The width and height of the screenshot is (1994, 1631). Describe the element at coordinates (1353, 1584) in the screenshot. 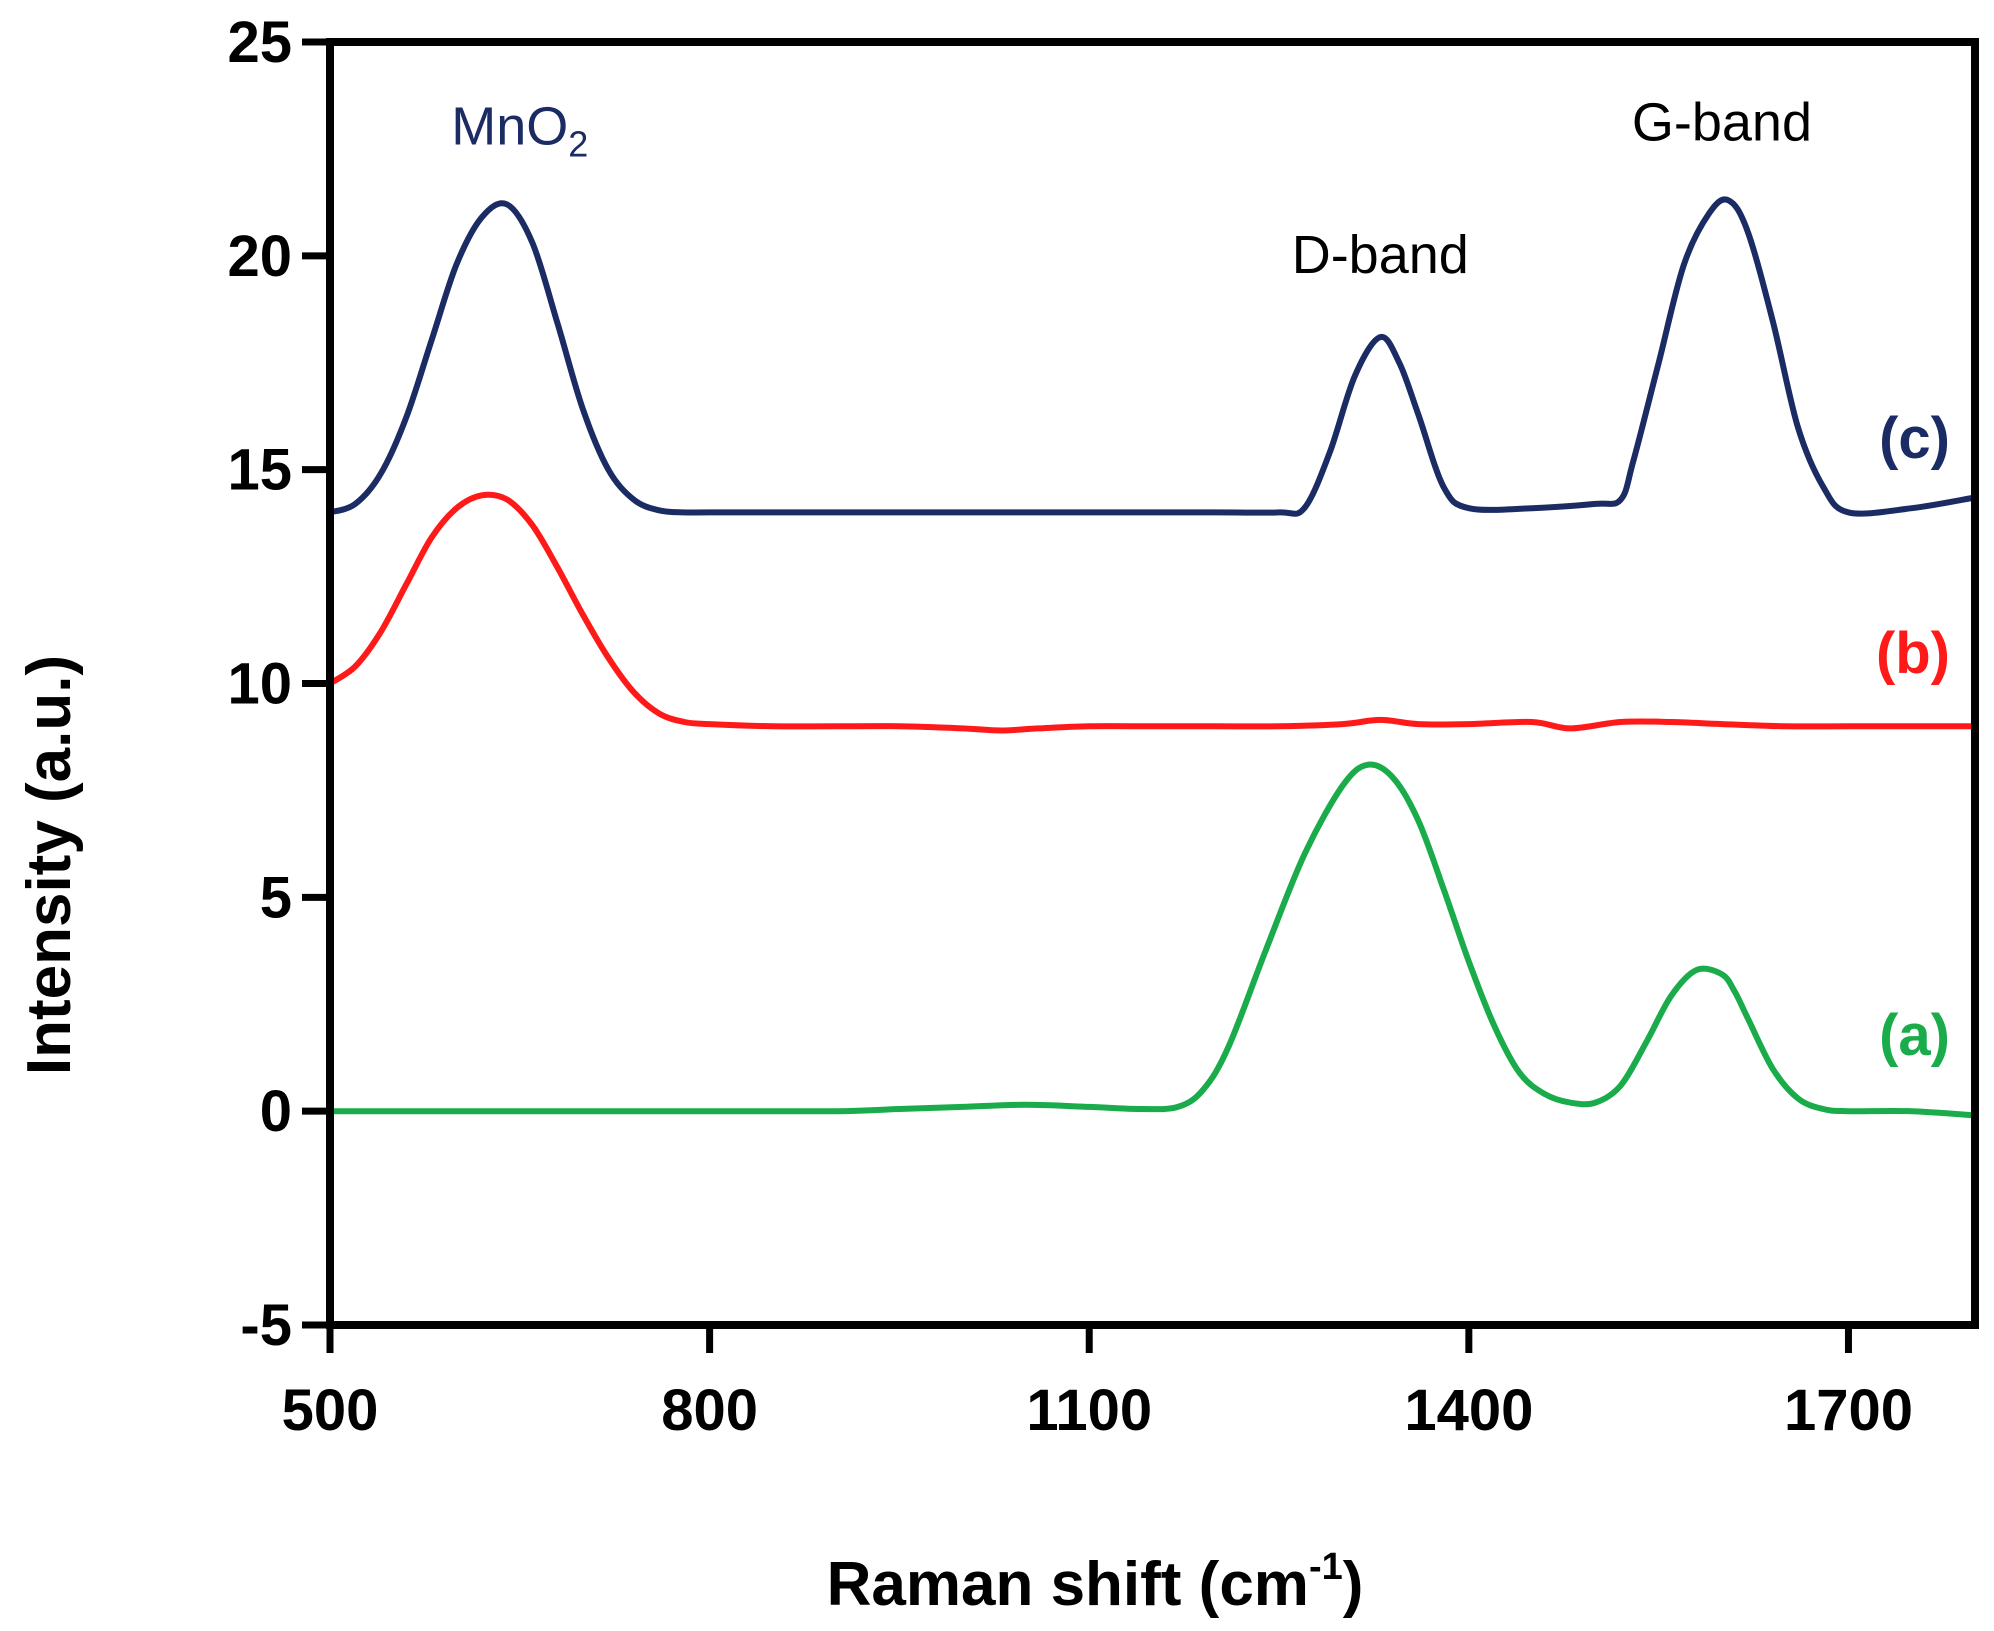

I see `x-axis-title-end: )` at that location.